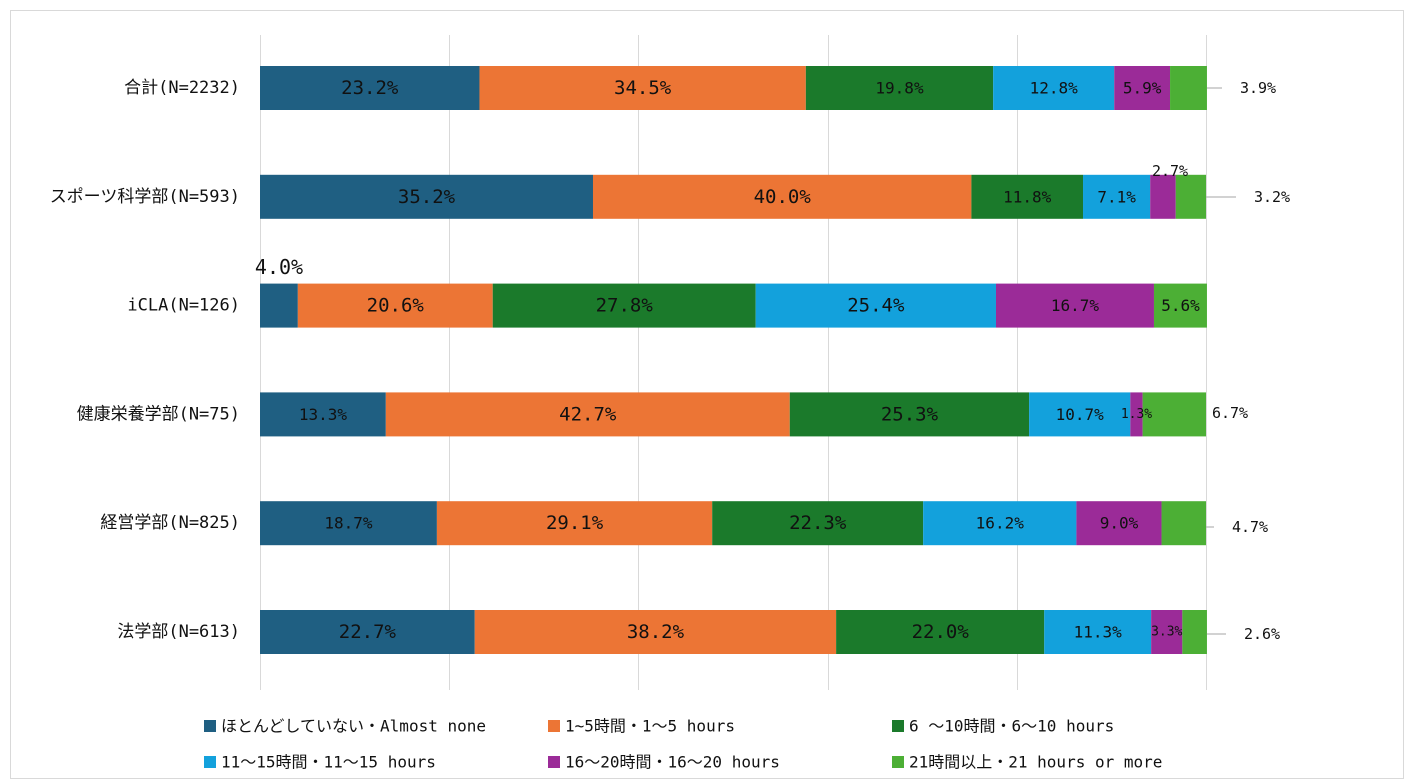 The height and width of the screenshot is (780, 1404). Describe the element at coordinates (1170, 171) in the screenshot. I see `data-label: 2.7%` at that location.